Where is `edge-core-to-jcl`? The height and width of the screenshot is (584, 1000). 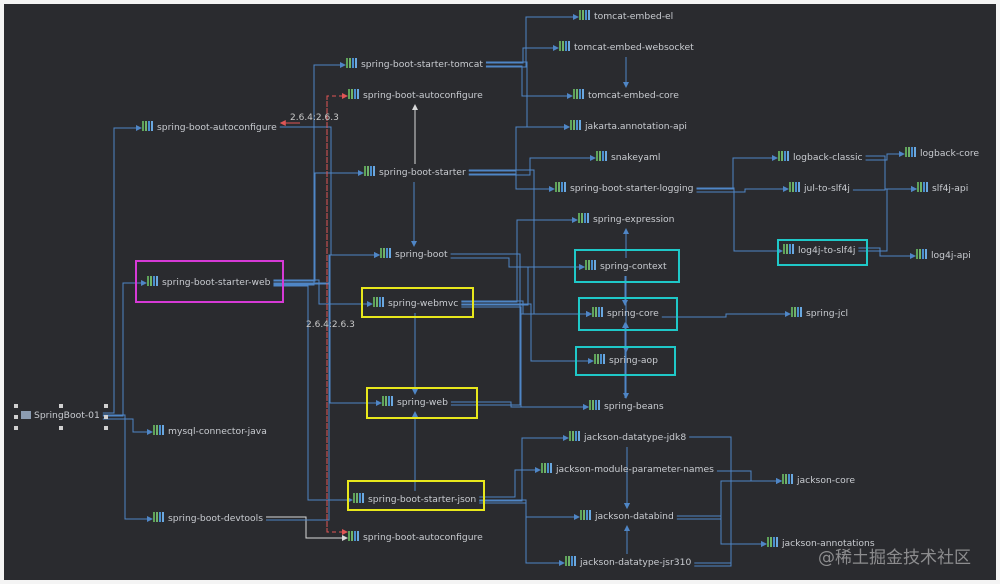 edge-core-to-jcl is located at coordinates (726, 314).